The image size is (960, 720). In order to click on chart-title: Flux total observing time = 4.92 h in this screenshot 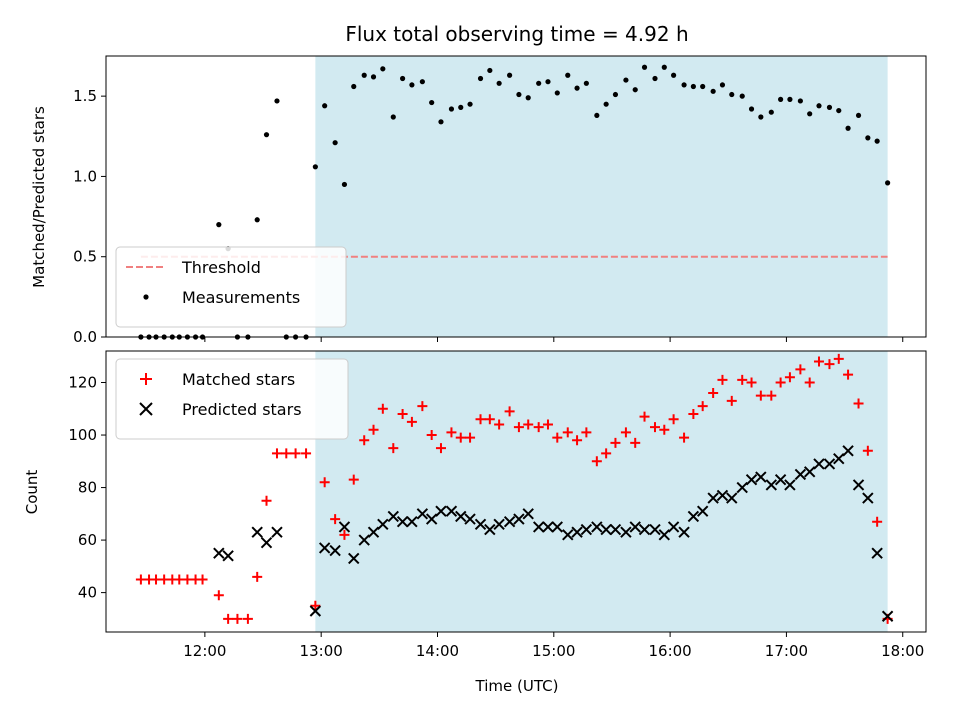, I will do `click(516, 34)`.